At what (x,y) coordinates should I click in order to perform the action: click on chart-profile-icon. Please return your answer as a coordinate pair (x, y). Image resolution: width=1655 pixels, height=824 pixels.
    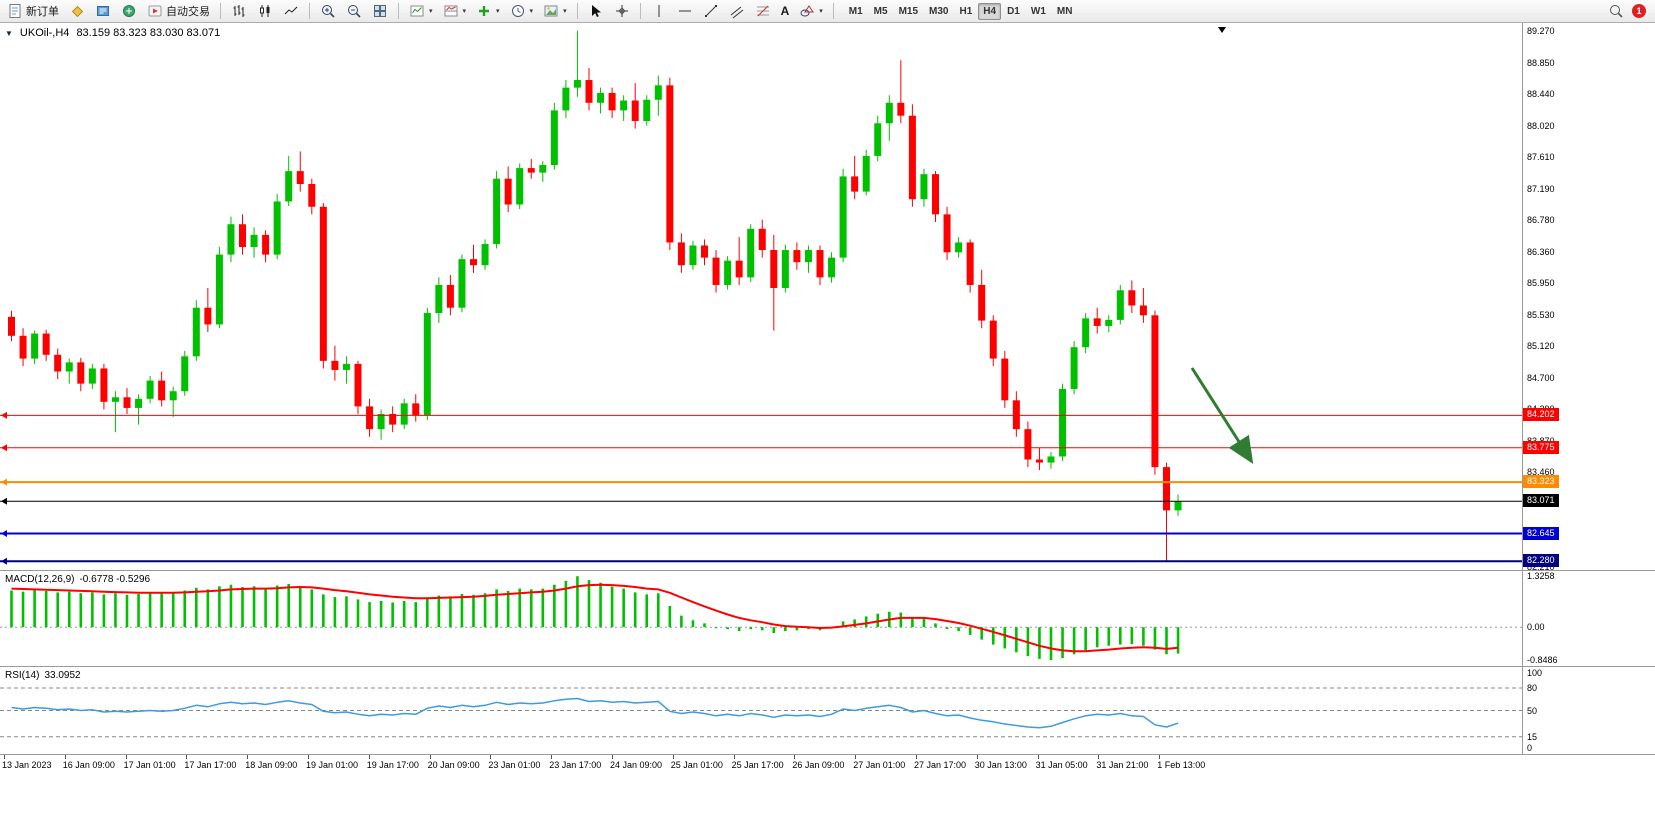
    Looking at the image, I should click on (451, 11).